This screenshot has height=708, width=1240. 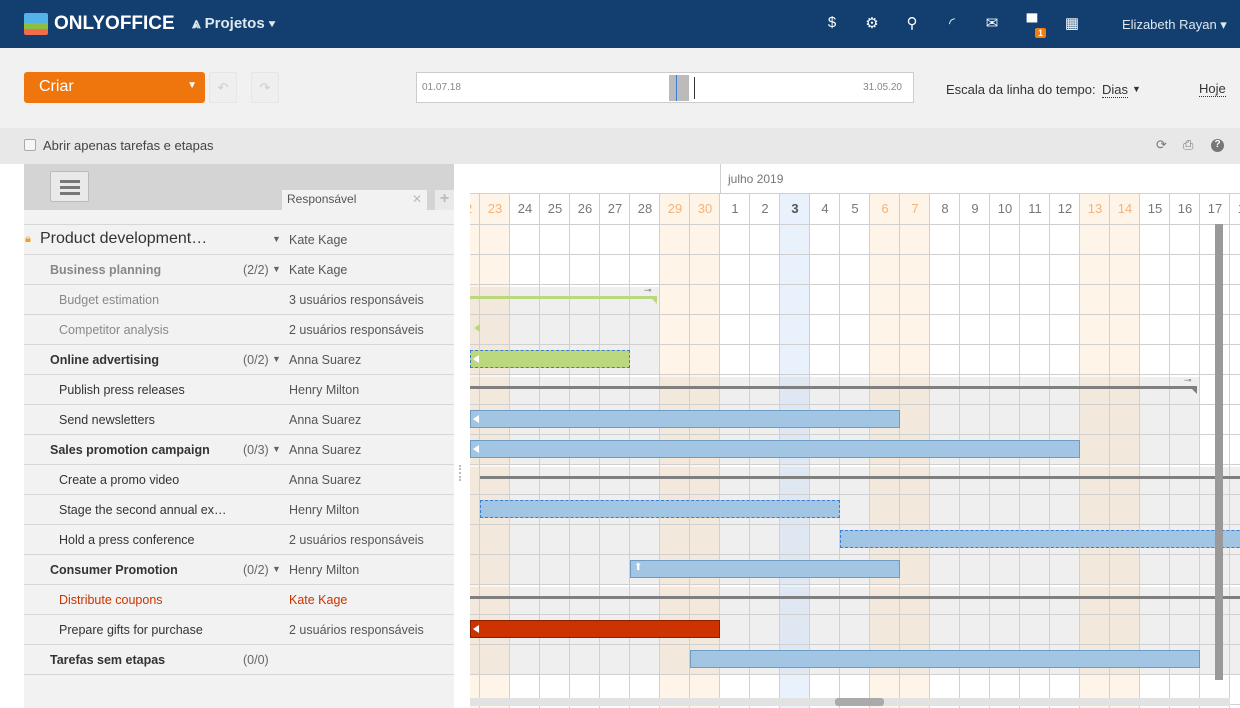 What do you see at coordinates (1161, 144) in the screenshot?
I see `refresh-icon: ⟳` at bounding box center [1161, 144].